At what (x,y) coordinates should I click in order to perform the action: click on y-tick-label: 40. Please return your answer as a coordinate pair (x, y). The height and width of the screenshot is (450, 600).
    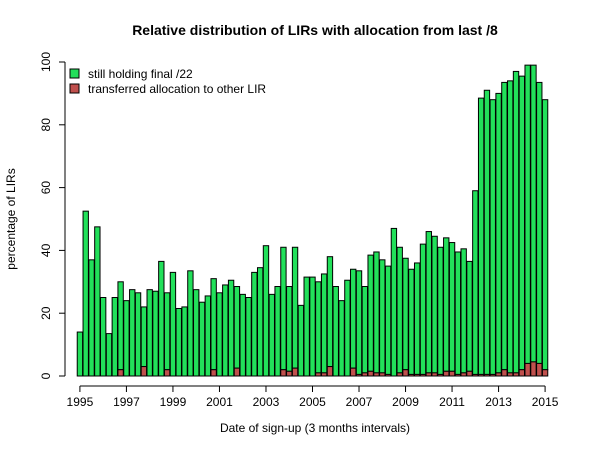
    Looking at the image, I should click on (46, 250).